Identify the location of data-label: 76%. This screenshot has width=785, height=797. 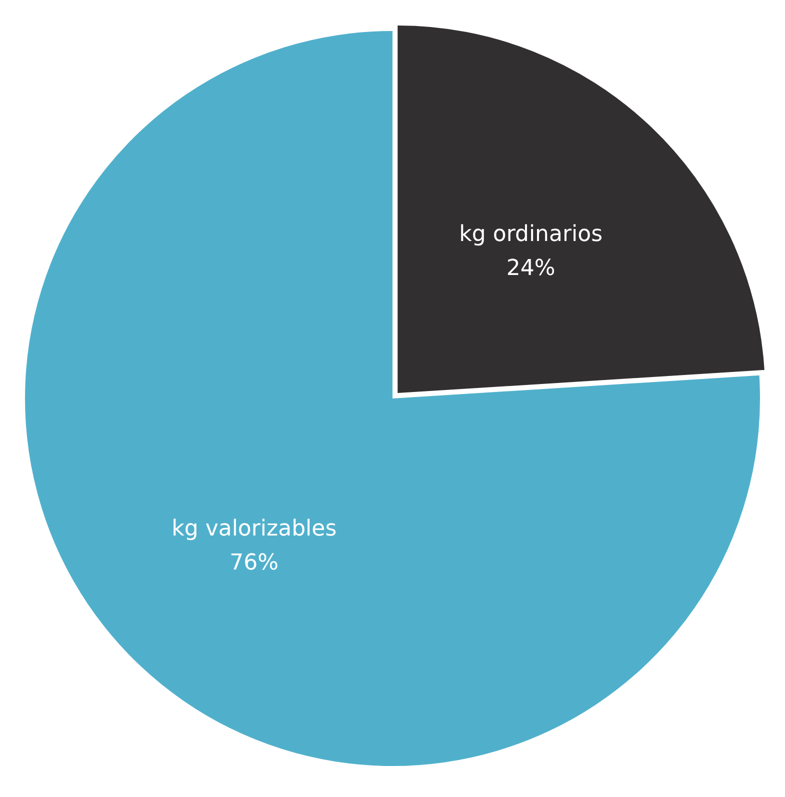
(254, 563).